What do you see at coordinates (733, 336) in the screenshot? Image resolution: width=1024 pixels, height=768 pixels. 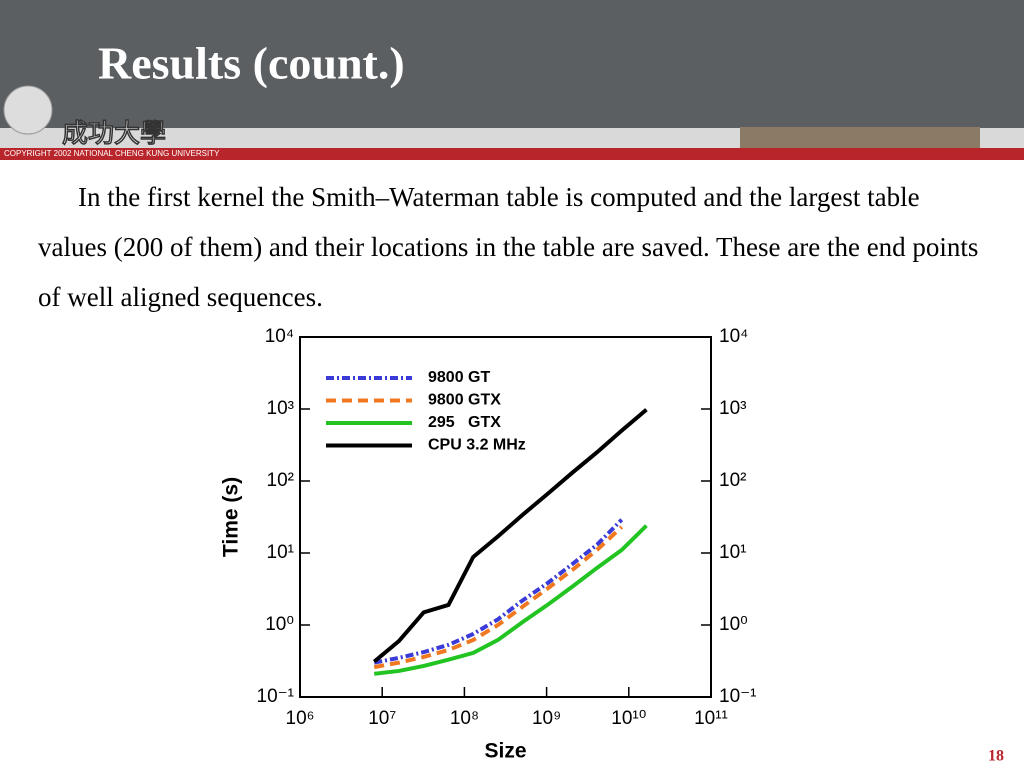 I see `y2-tick-label: 10⁴` at bounding box center [733, 336].